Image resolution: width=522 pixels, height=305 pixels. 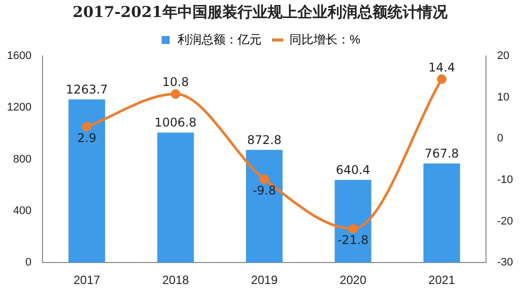 What do you see at coordinates (503, 56) in the screenshot?
I see `y2-tick-label: 20` at bounding box center [503, 56].